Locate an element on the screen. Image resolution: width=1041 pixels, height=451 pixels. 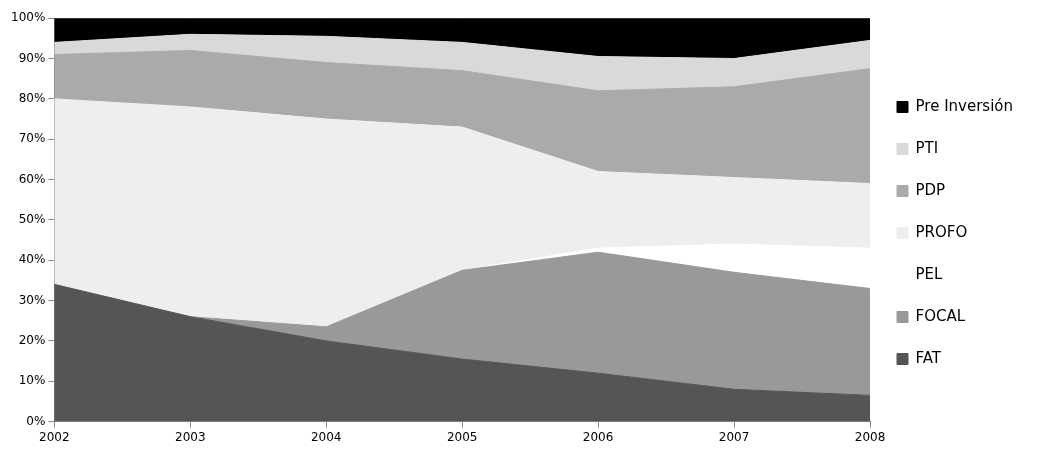
legend-label: FAT is located at coordinates (928, 357).